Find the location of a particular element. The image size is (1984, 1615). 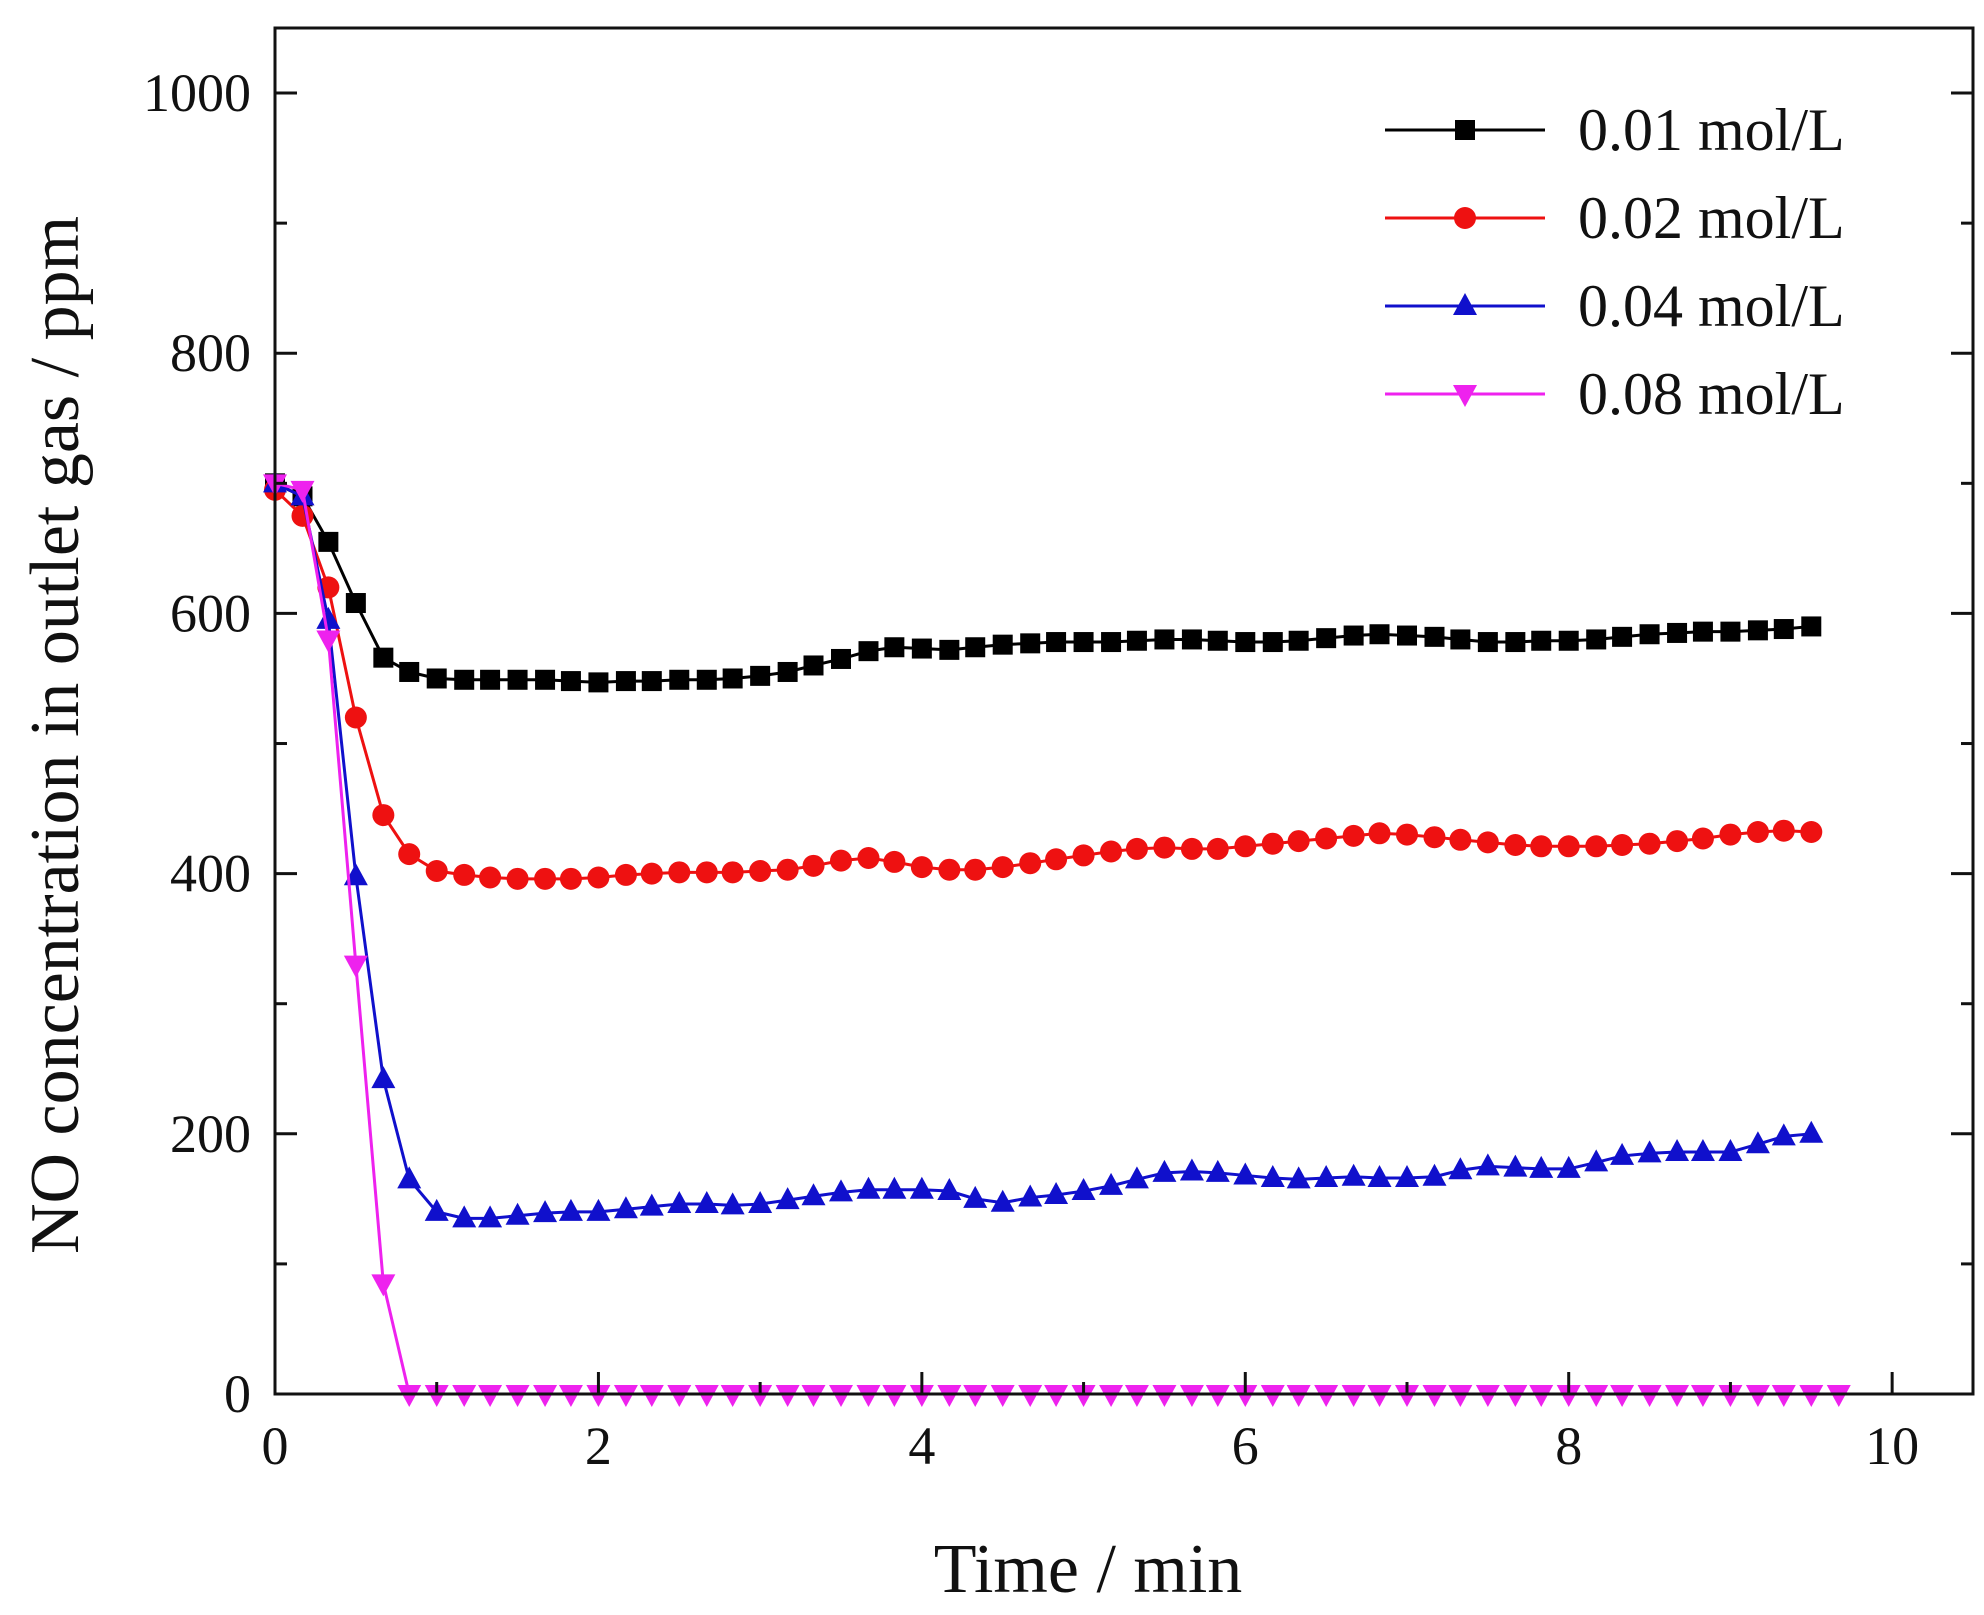

x-tick-label: 2 is located at coordinates (598, 1446).